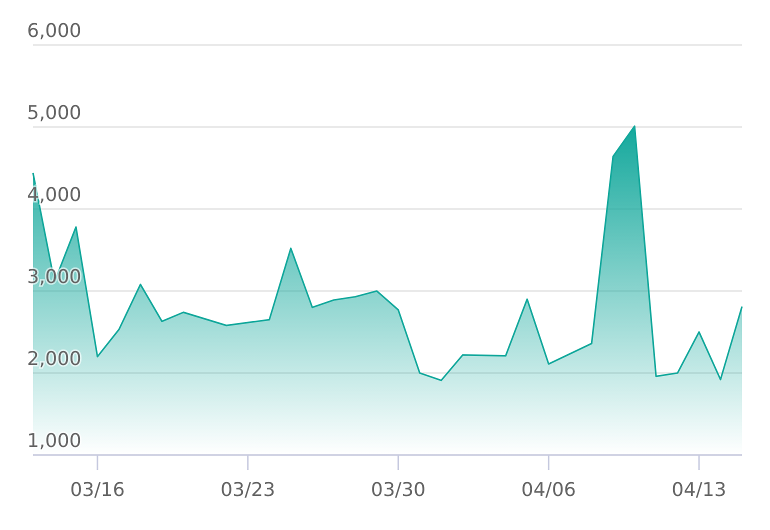 This screenshot has width=770, height=530. Describe the element at coordinates (699, 490) in the screenshot. I see `x-tick-label: 04/13` at that location.